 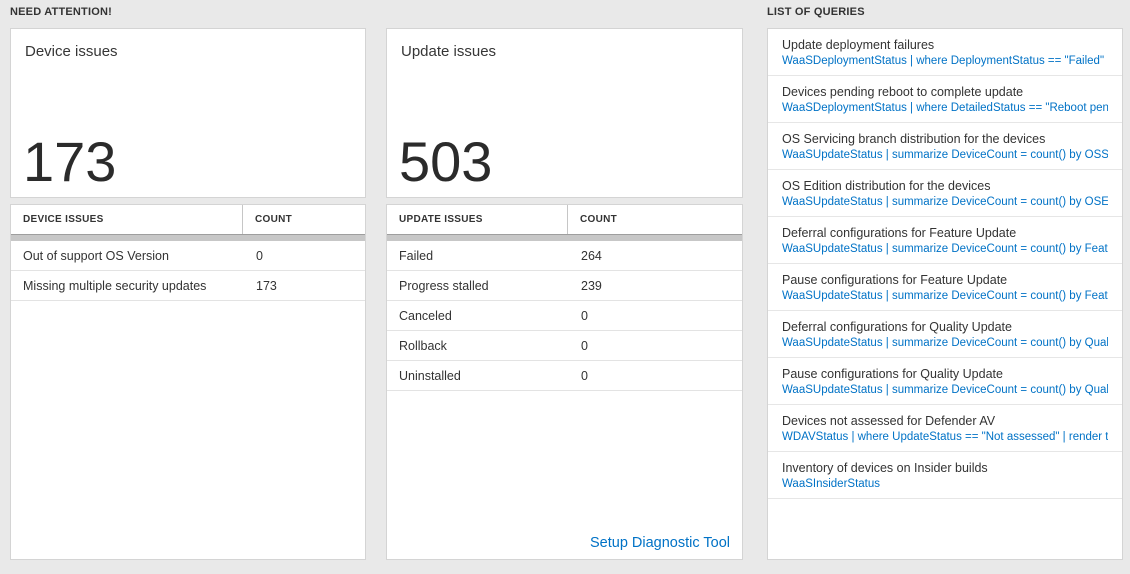 I want to click on query-title: Pause configurations for Quality Update, so click(x=892, y=374).